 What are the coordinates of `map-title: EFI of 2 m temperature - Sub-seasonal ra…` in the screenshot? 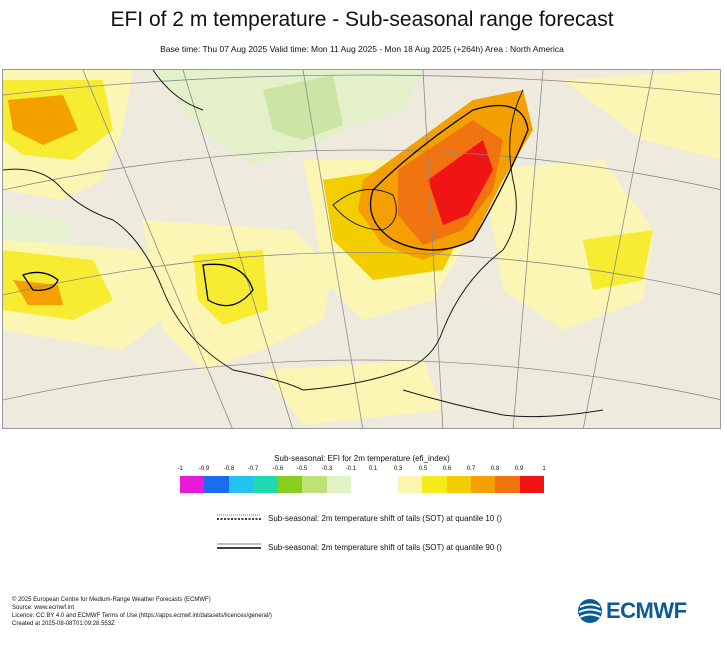 It's located at (362, 19).